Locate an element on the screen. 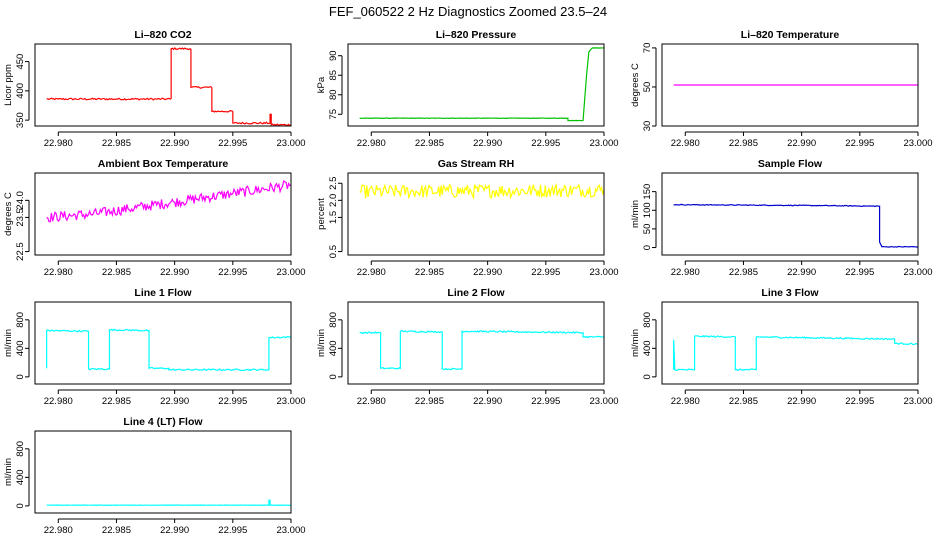  y-tick-label: 450 is located at coordinates (20, 62).